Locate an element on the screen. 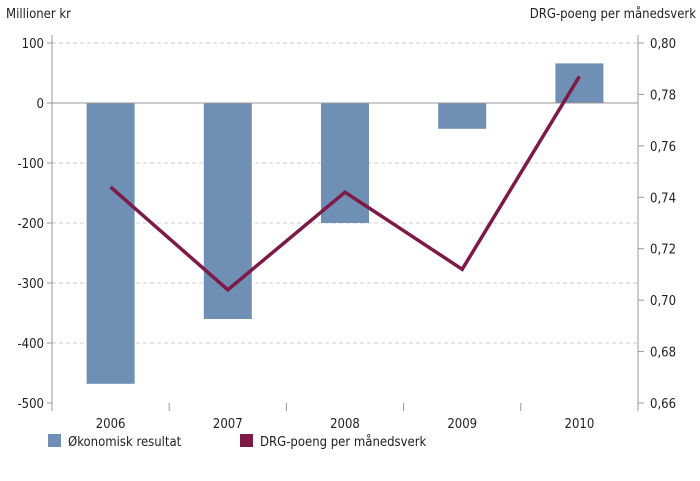 The height and width of the screenshot is (481, 700). legend-swatch-bar is located at coordinates (54, 440).